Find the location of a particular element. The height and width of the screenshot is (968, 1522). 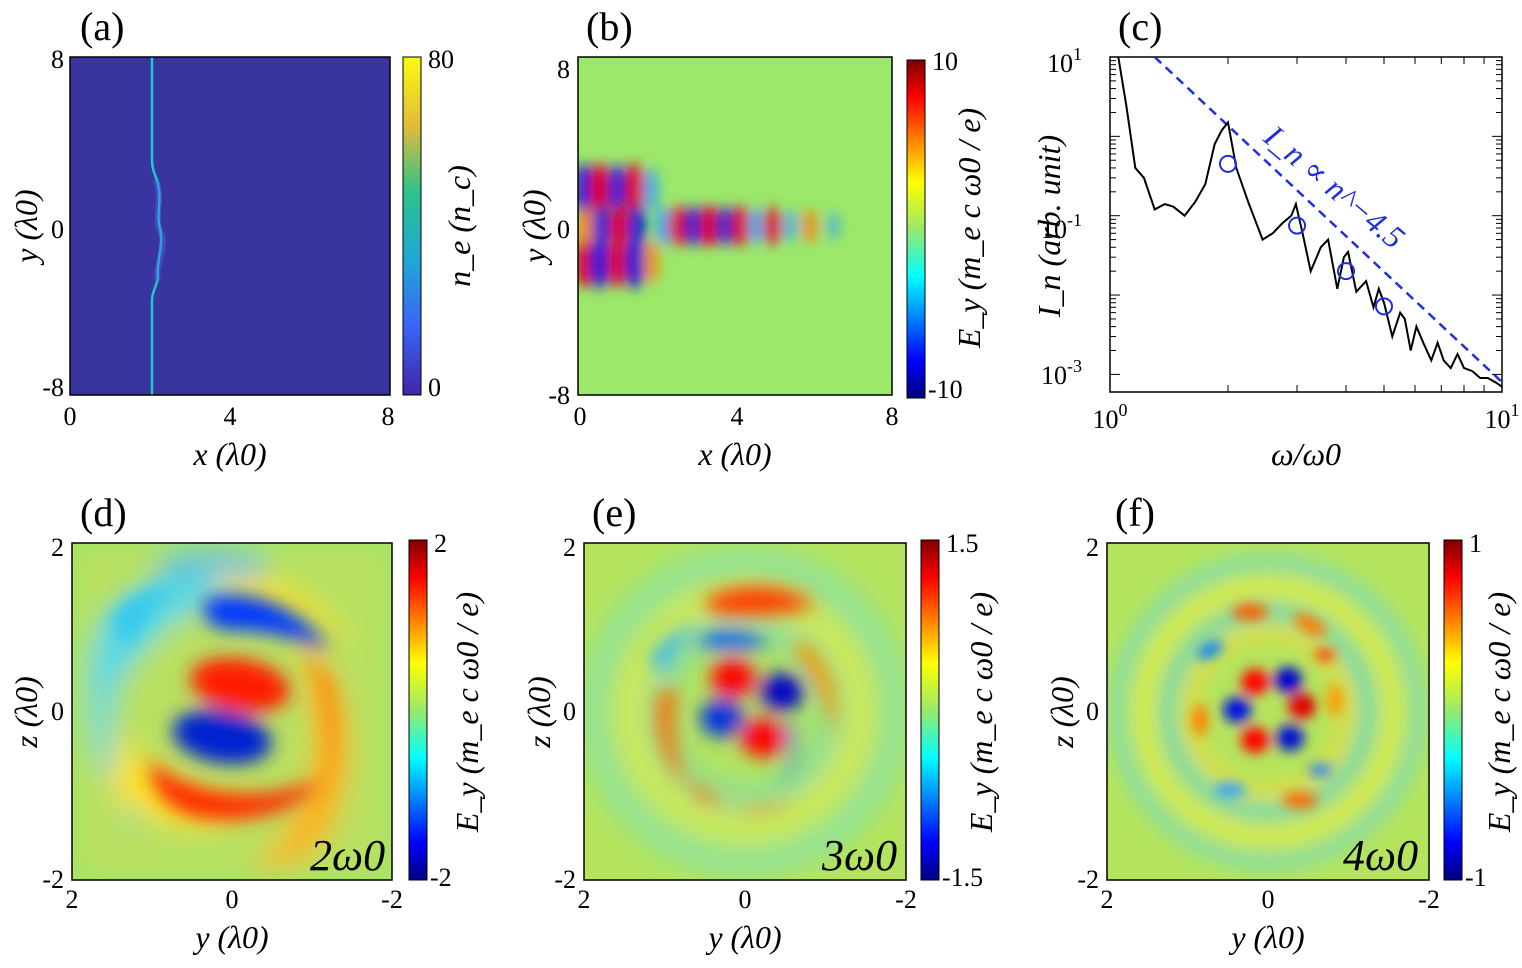

panel-e-ylabel: z (λ0) is located at coordinates (539, 712).